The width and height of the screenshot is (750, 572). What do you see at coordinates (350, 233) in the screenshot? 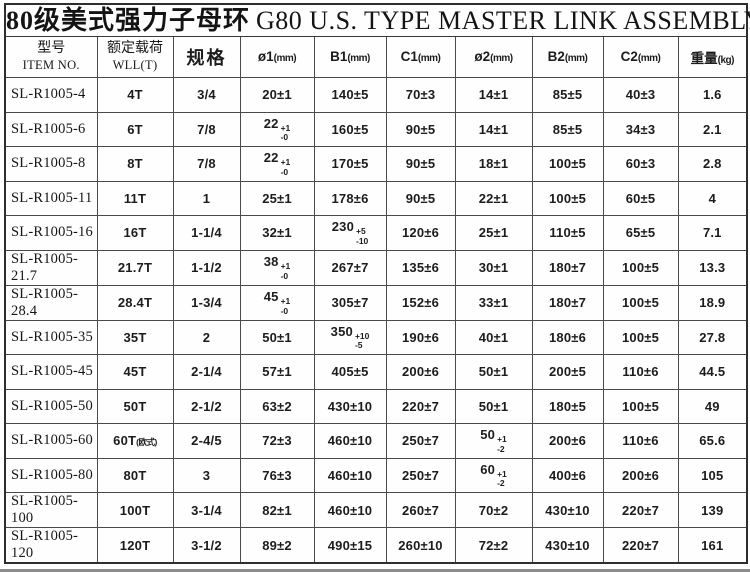
I see `data-cell: 230 +5 -10` at bounding box center [350, 233].